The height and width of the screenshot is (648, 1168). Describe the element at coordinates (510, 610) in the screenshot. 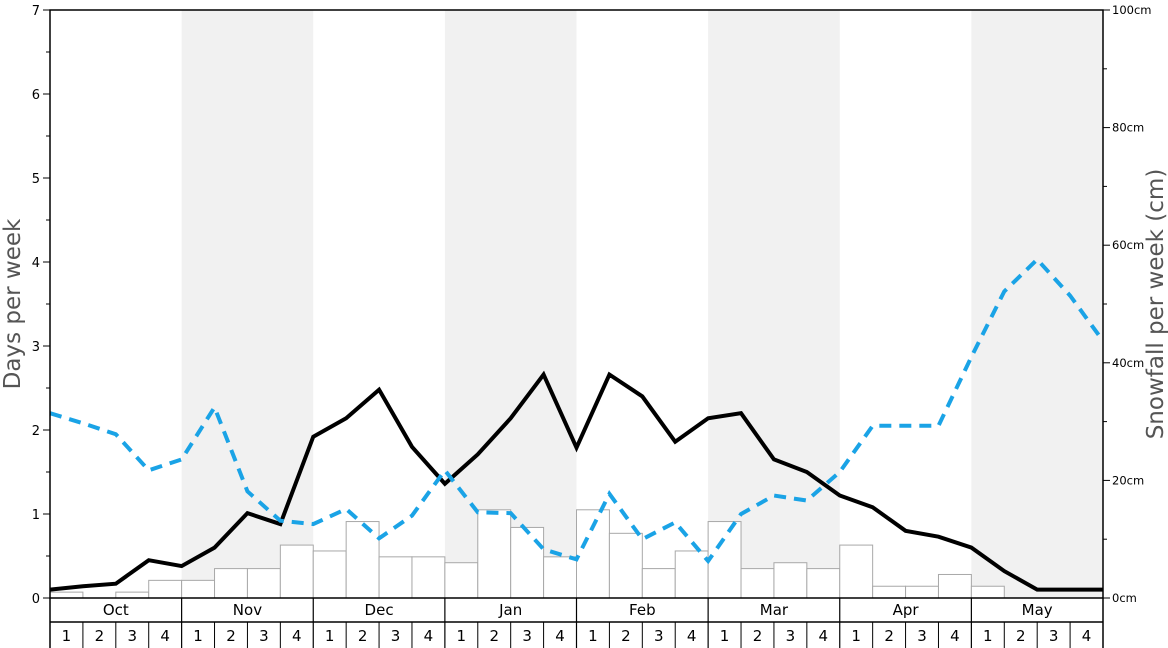

I see `month-label: Jan` at that location.